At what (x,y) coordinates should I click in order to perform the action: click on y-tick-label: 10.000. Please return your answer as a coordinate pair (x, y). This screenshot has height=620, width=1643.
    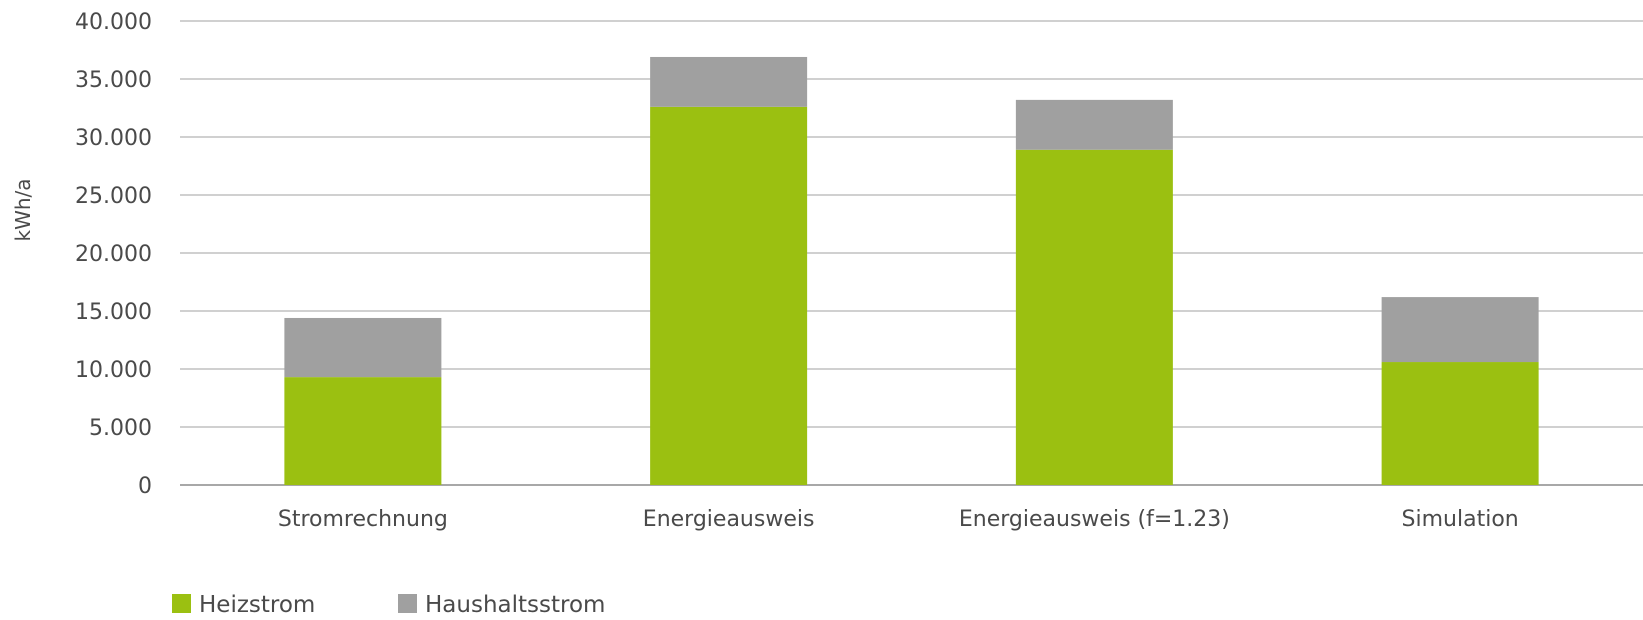
    Looking at the image, I should click on (113, 370).